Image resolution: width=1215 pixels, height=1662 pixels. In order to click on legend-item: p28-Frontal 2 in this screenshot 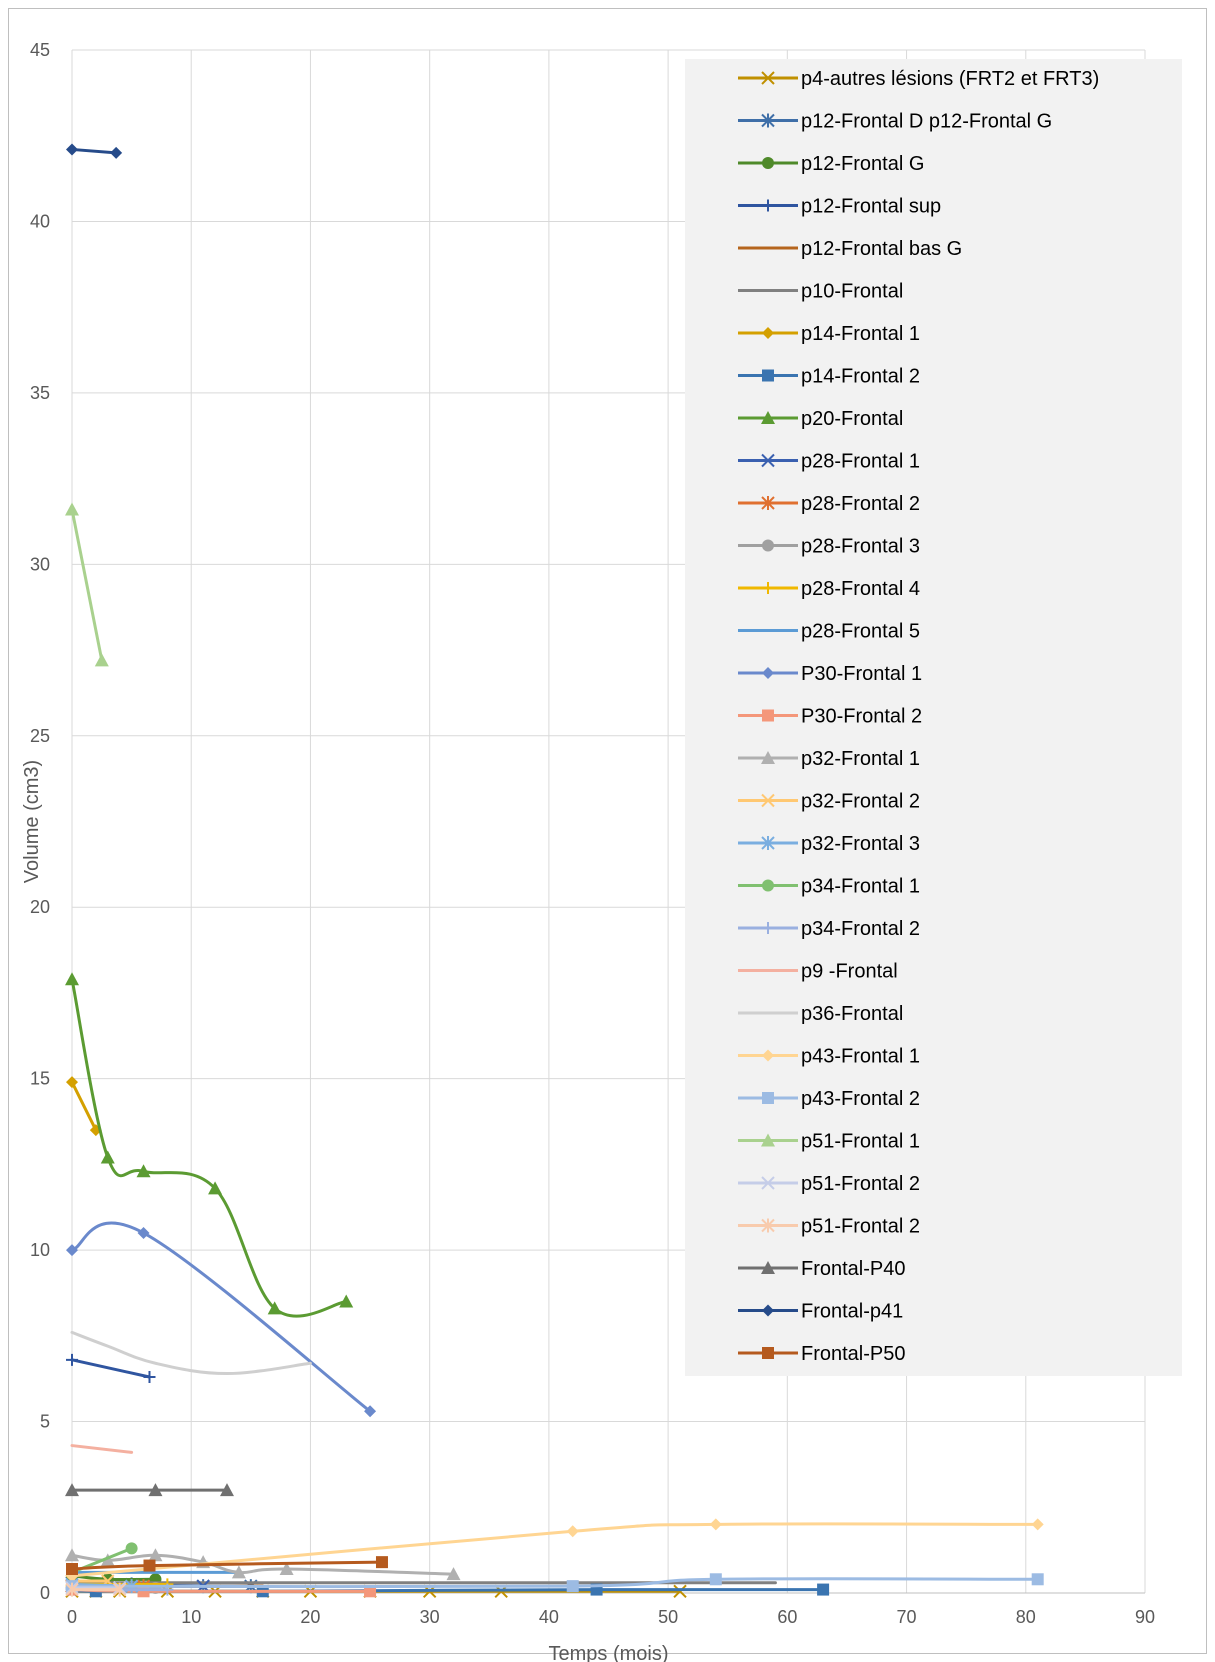, I will do `click(829, 504)`.